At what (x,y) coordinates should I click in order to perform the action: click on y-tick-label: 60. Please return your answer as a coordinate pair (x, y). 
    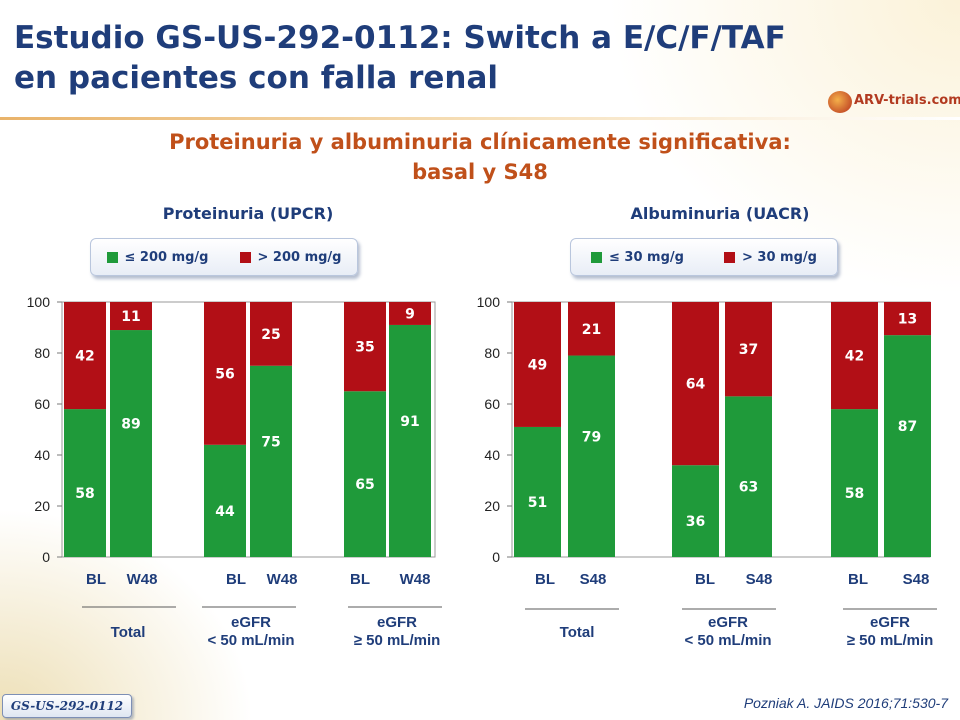
    Looking at the image, I should click on (492, 404).